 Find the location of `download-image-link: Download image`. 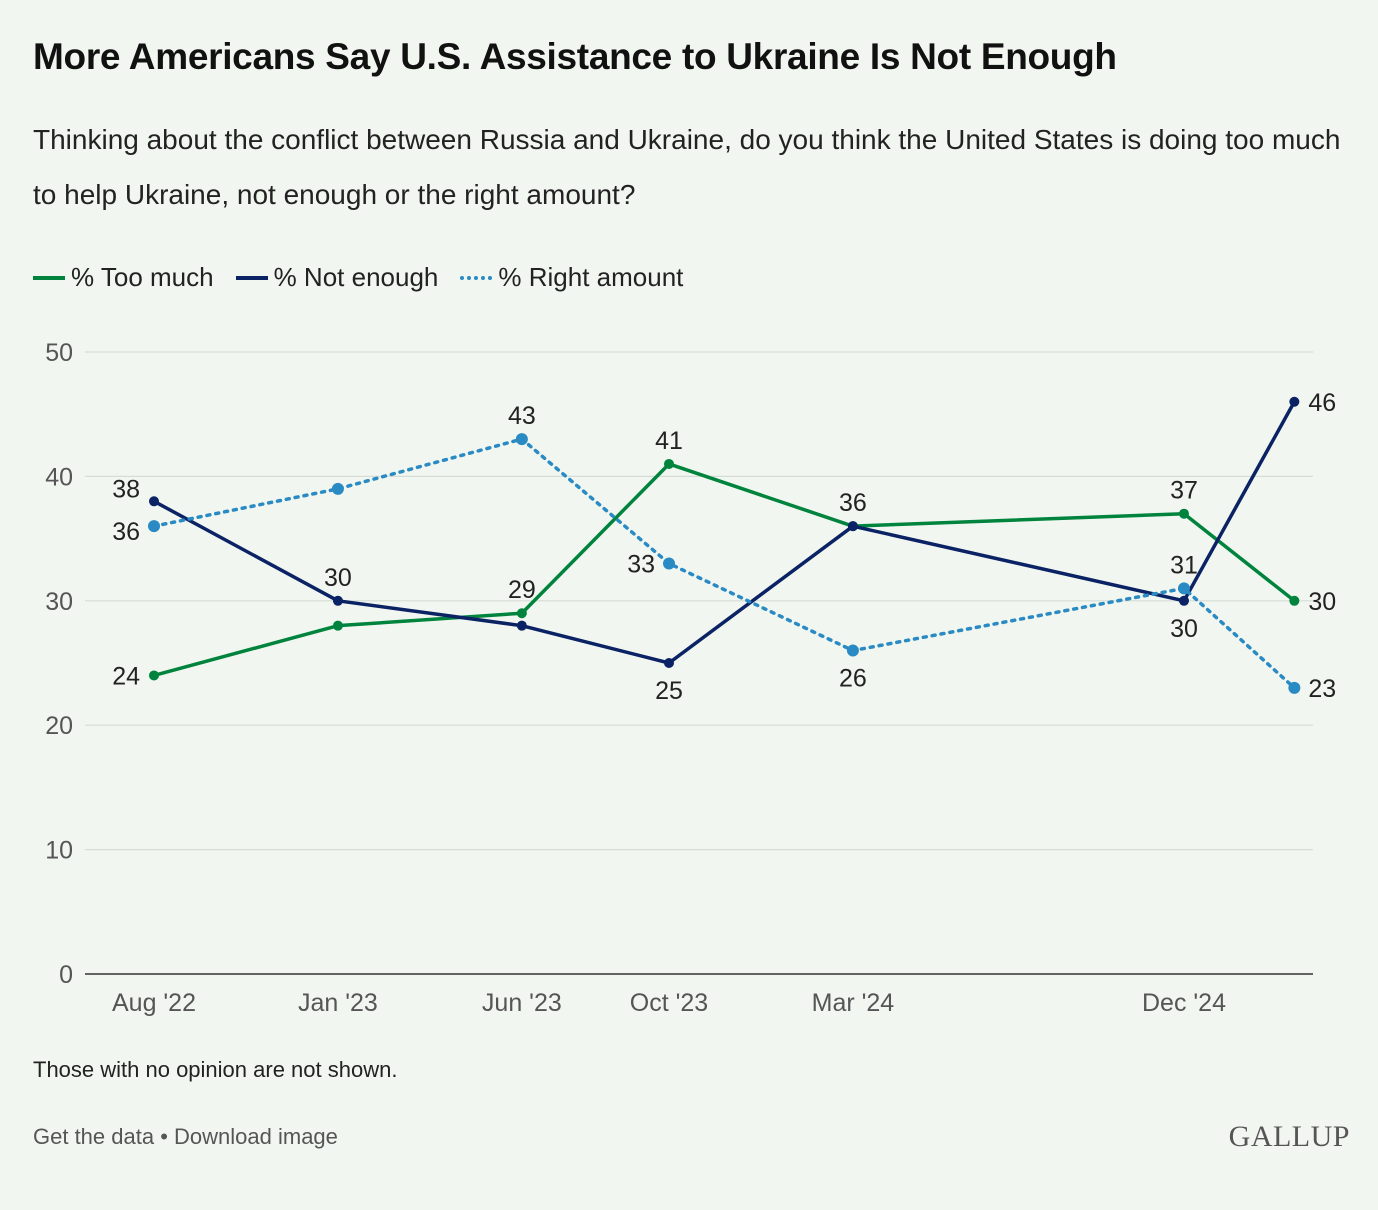

download-image-link: Download image is located at coordinates (256, 1136).